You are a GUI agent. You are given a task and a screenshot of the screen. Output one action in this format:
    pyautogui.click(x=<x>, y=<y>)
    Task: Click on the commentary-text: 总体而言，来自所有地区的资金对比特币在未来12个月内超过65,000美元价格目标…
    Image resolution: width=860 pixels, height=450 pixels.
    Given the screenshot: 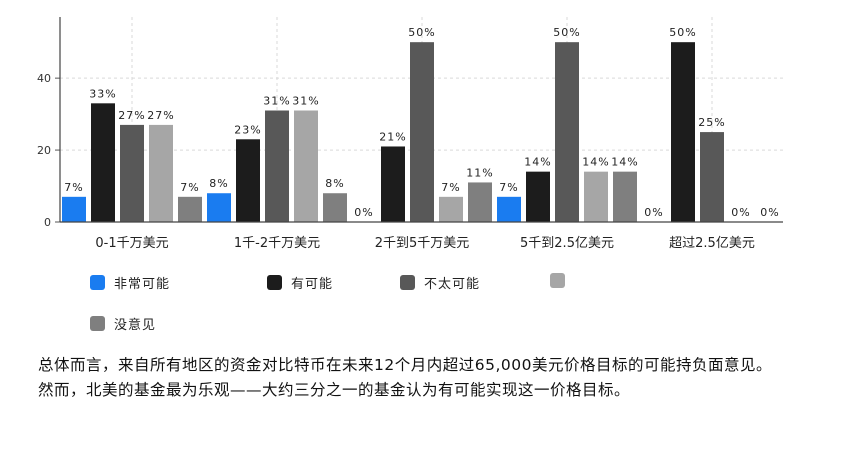 What is the action you would take?
    pyautogui.click(x=433, y=378)
    